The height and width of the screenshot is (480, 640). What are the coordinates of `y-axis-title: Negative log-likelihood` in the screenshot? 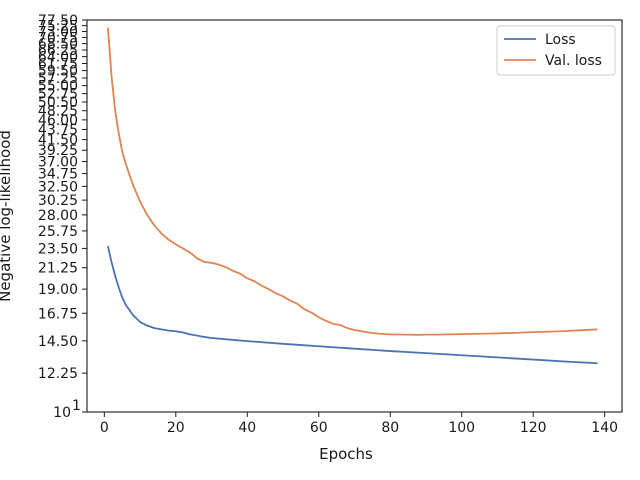 It's located at (7, 216).